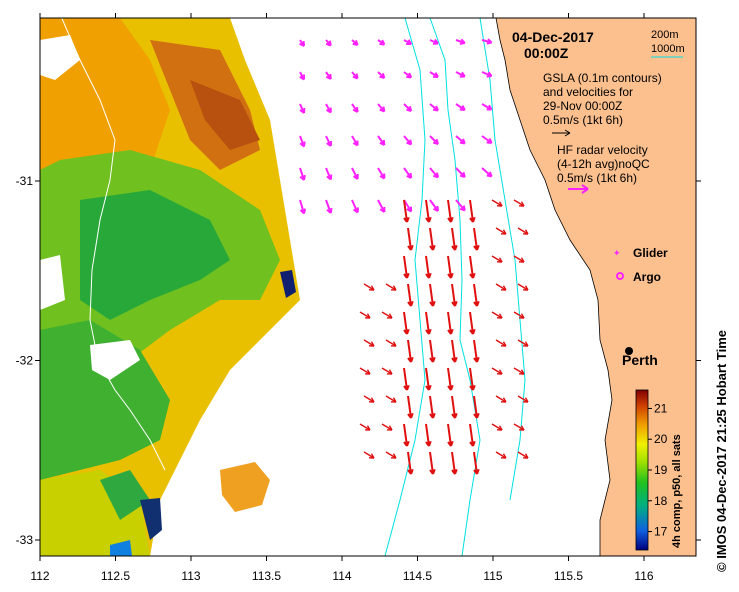  What do you see at coordinates (661, 439) in the screenshot?
I see `colorbar-tick-label: 20` at bounding box center [661, 439].